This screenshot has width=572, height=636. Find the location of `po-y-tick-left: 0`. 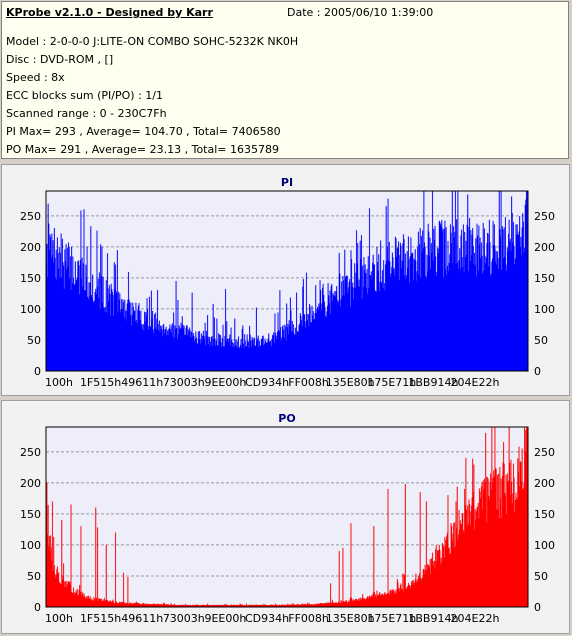

po-y-tick-left: 0 is located at coordinates (37, 607).